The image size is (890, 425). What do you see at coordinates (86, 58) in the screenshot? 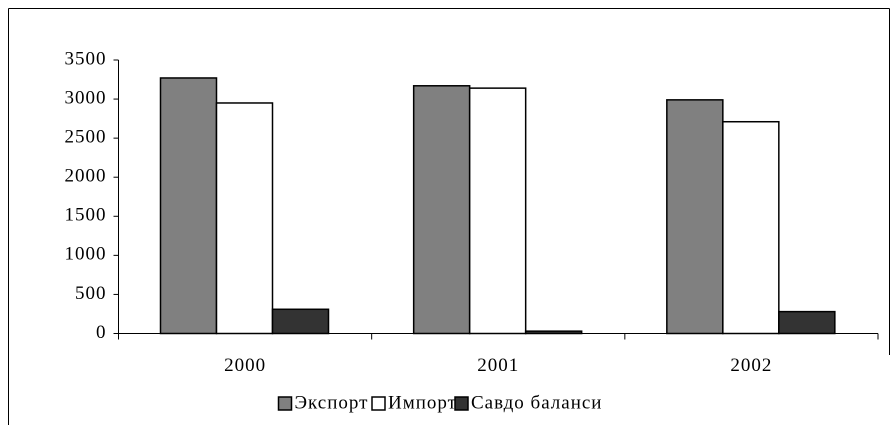
I see `y-tick-label: 3500` at bounding box center [86, 58].